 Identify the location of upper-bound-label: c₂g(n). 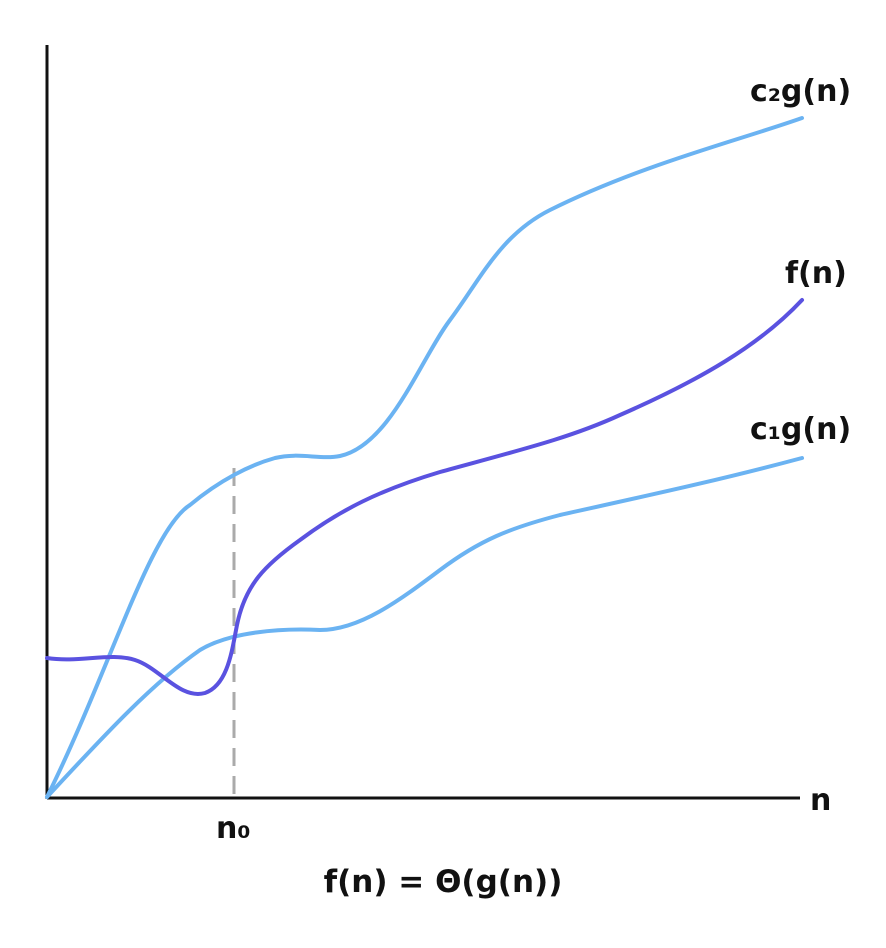
(800, 91).